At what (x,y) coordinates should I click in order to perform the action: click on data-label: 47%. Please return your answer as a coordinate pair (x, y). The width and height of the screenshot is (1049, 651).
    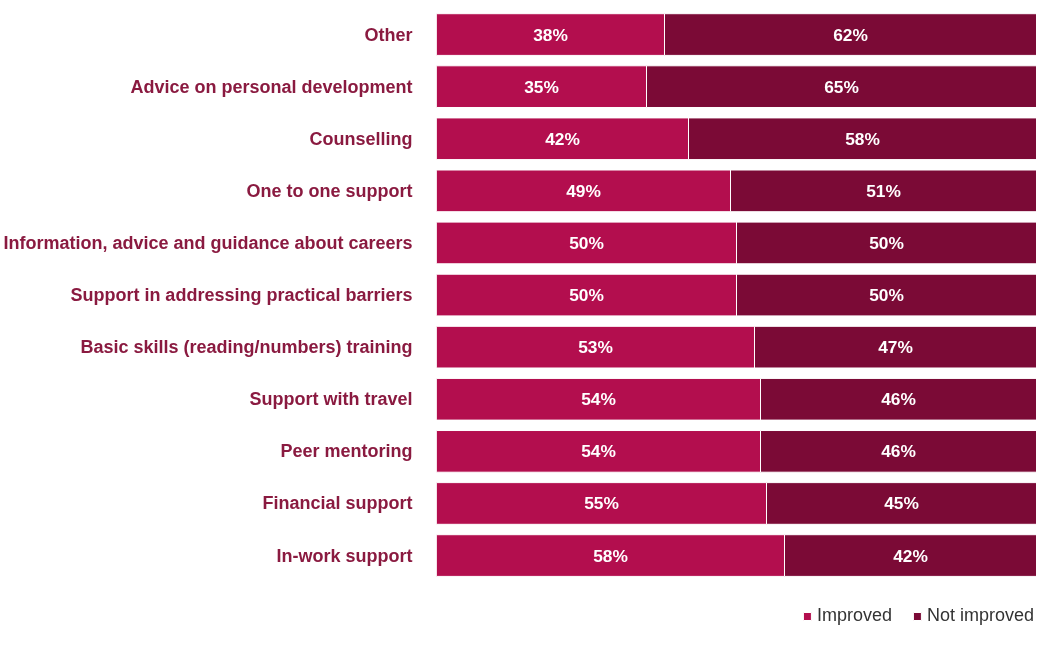
    Looking at the image, I should click on (895, 347).